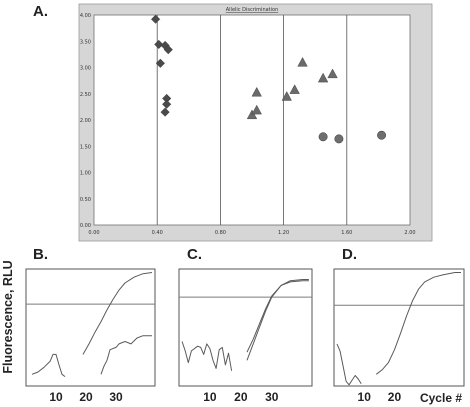 This screenshot has width=470, height=407. What do you see at coordinates (194, 254) in the screenshot?
I see `panel-c-letter: C.` at bounding box center [194, 254].